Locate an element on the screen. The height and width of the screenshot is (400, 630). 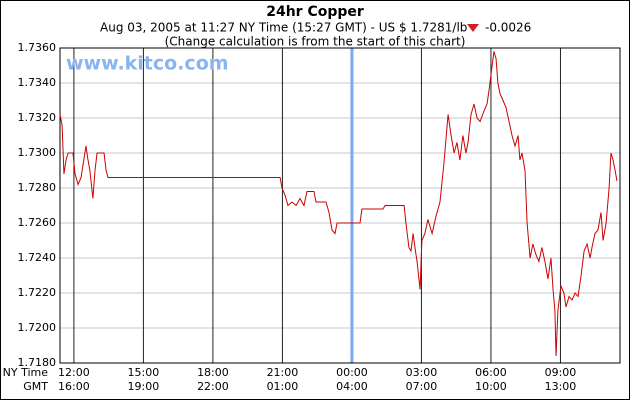
y-tick-label: 1.7280 is located at coordinates (37, 187).